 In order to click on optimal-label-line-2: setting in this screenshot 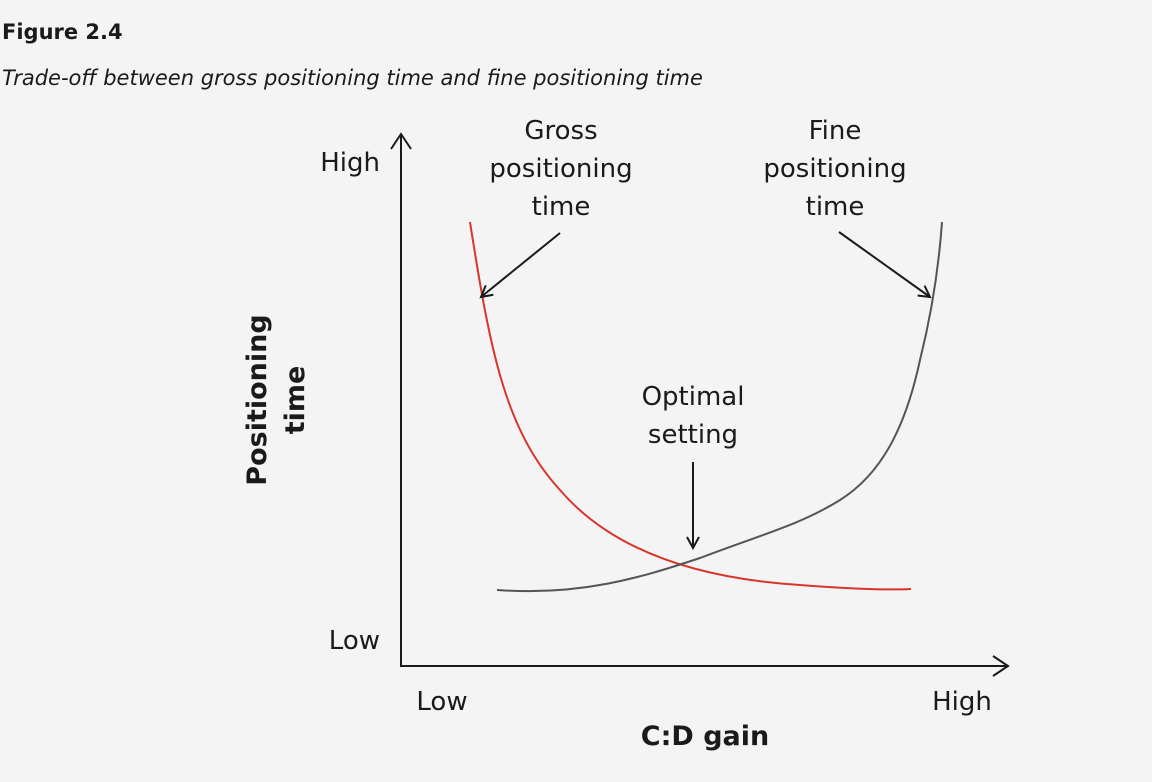, I will do `click(693, 435)`.